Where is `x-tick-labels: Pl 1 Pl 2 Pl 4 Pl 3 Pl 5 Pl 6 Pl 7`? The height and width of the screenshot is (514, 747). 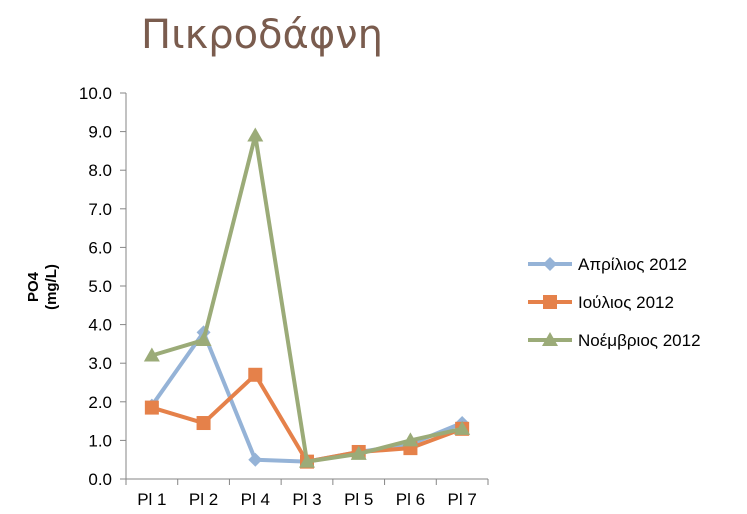 x-tick-labels: Pl 1 Pl 2 Pl 4 Pl 3 Pl 5 Pl 6 Pl 7 is located at coordinates (307, 499).